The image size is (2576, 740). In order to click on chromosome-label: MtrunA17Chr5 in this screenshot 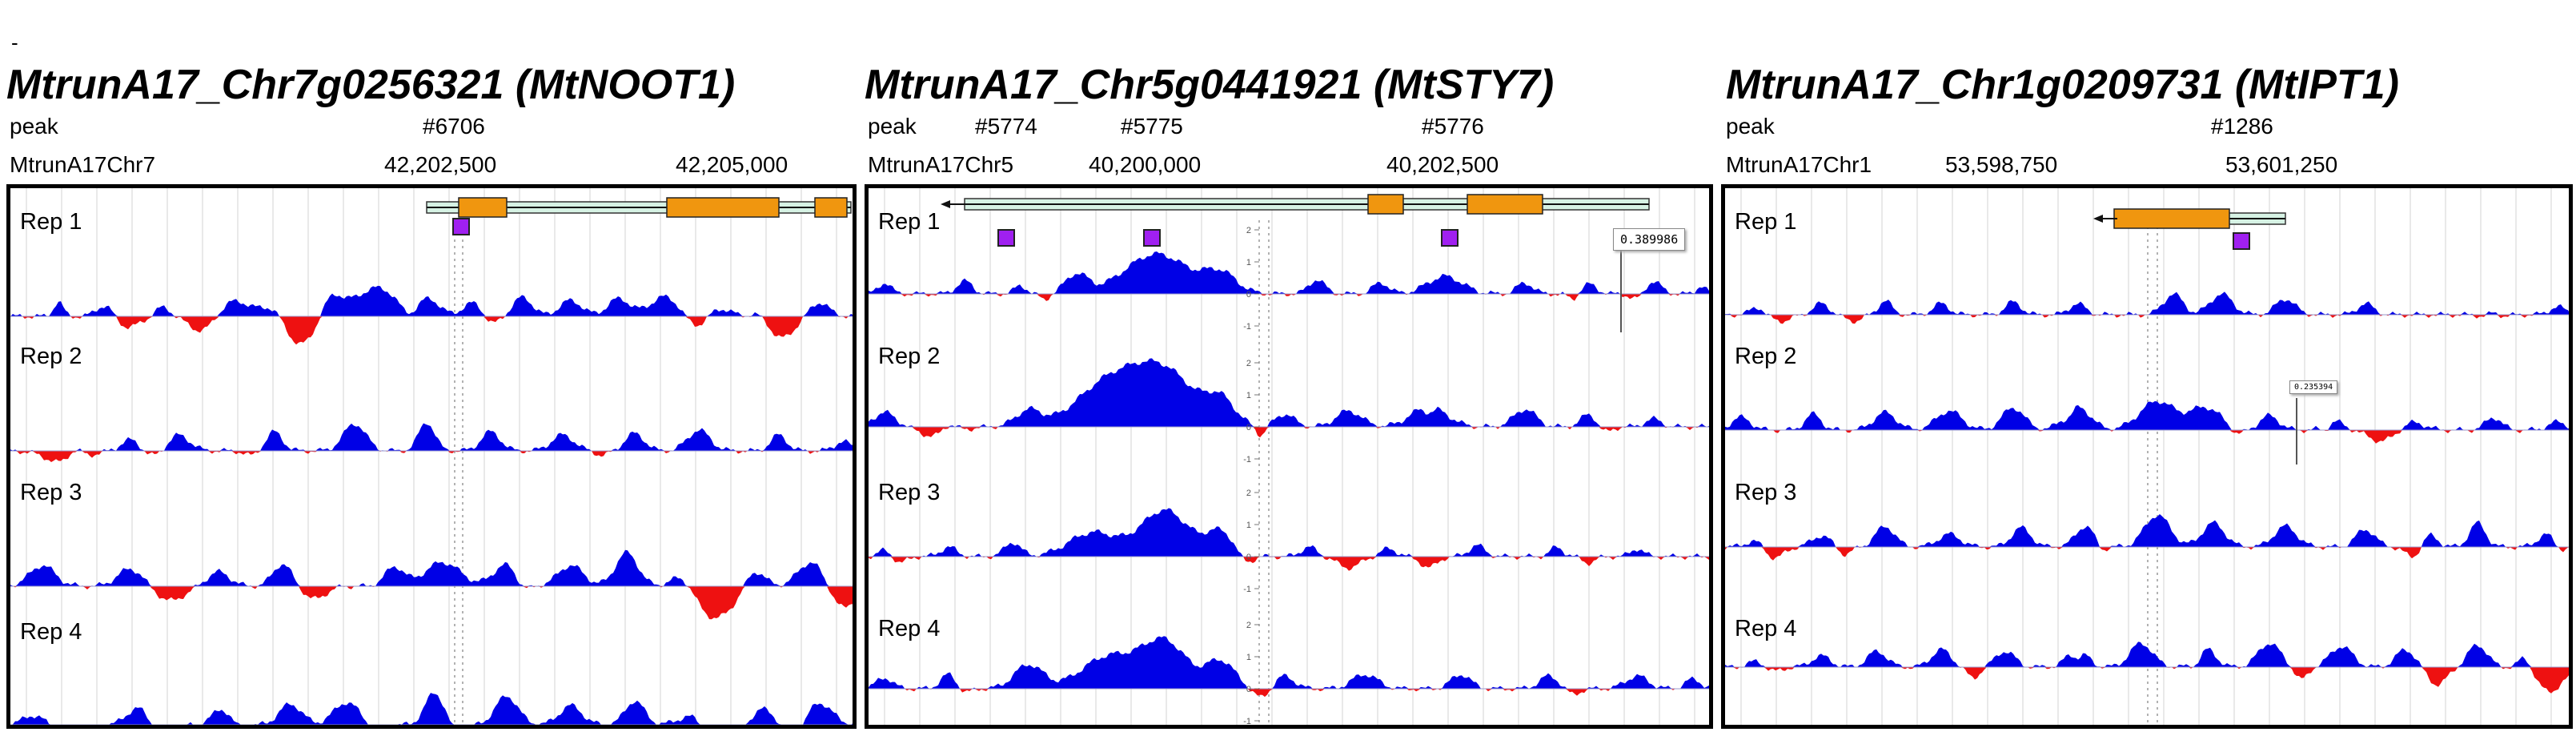, I will do `click(941, 164)`.